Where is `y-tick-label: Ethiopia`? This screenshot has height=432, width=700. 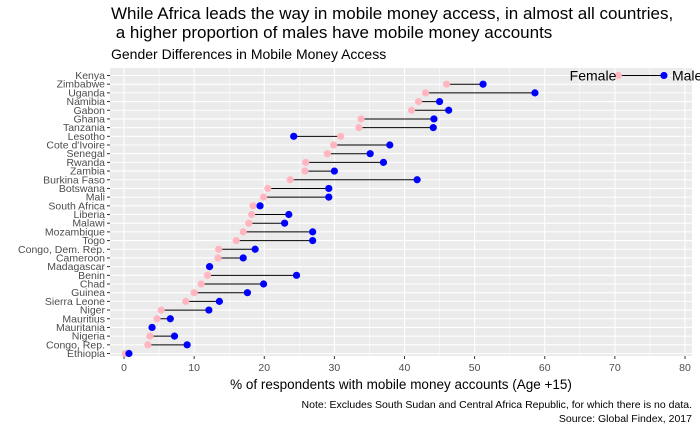 y-tick-label: Ethiopia is located at coordinates (86, 354).